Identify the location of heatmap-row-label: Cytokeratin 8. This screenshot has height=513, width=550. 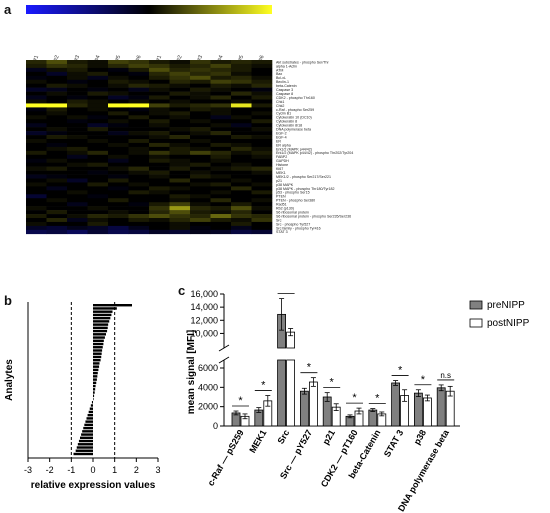
(286, 122).